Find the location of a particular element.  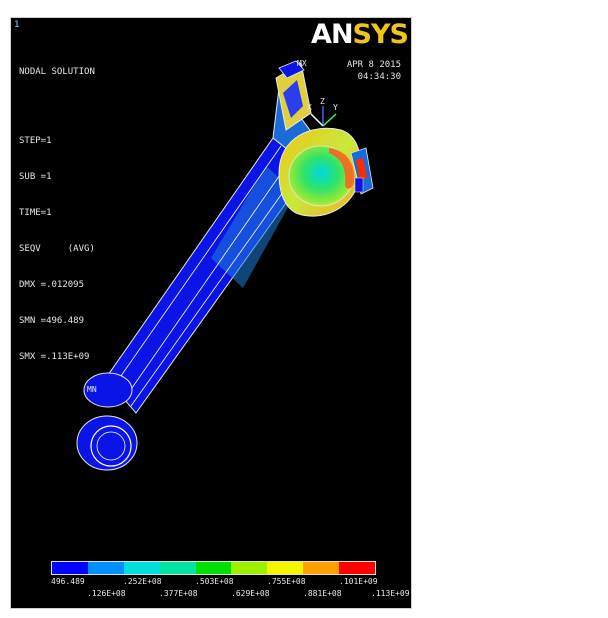

info-dmx: DMX =.012095 is located at coordinates (52, 285).